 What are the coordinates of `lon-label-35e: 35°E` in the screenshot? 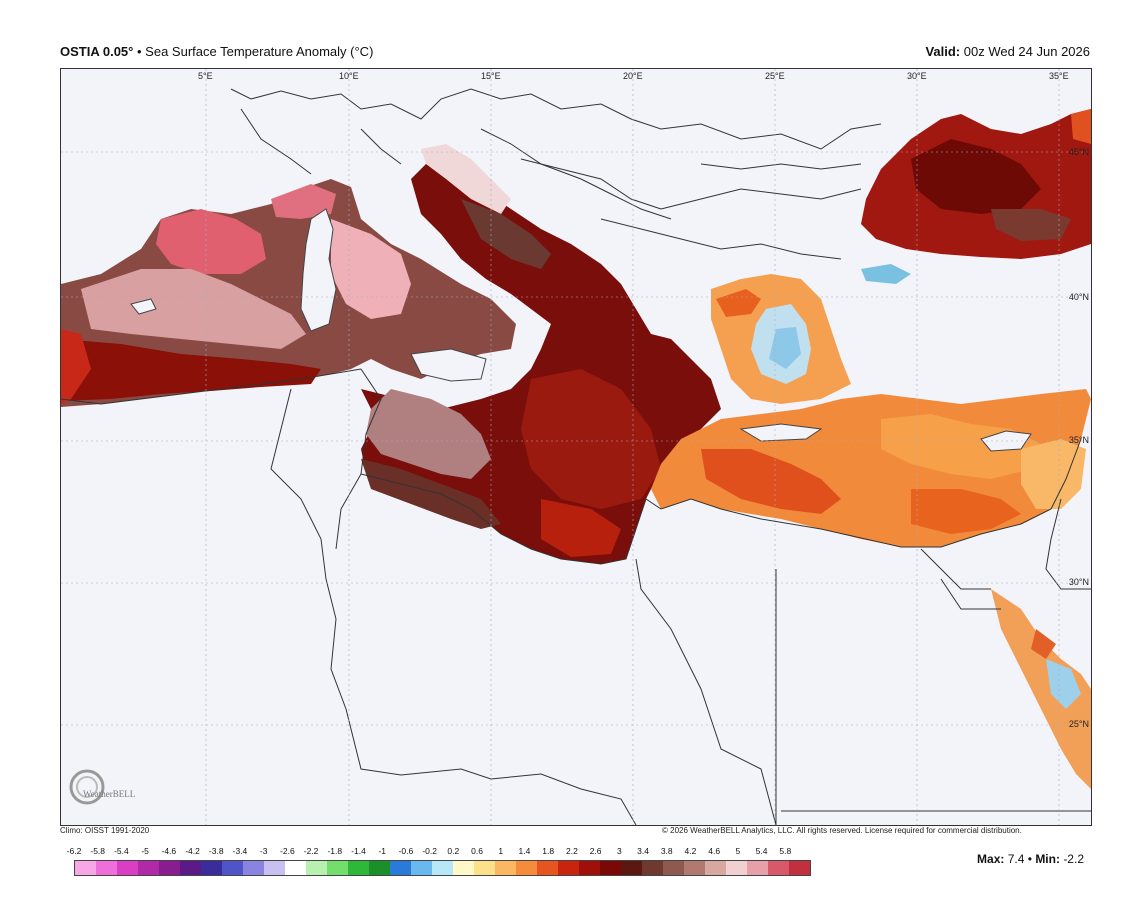 It's located at (1059, 76).